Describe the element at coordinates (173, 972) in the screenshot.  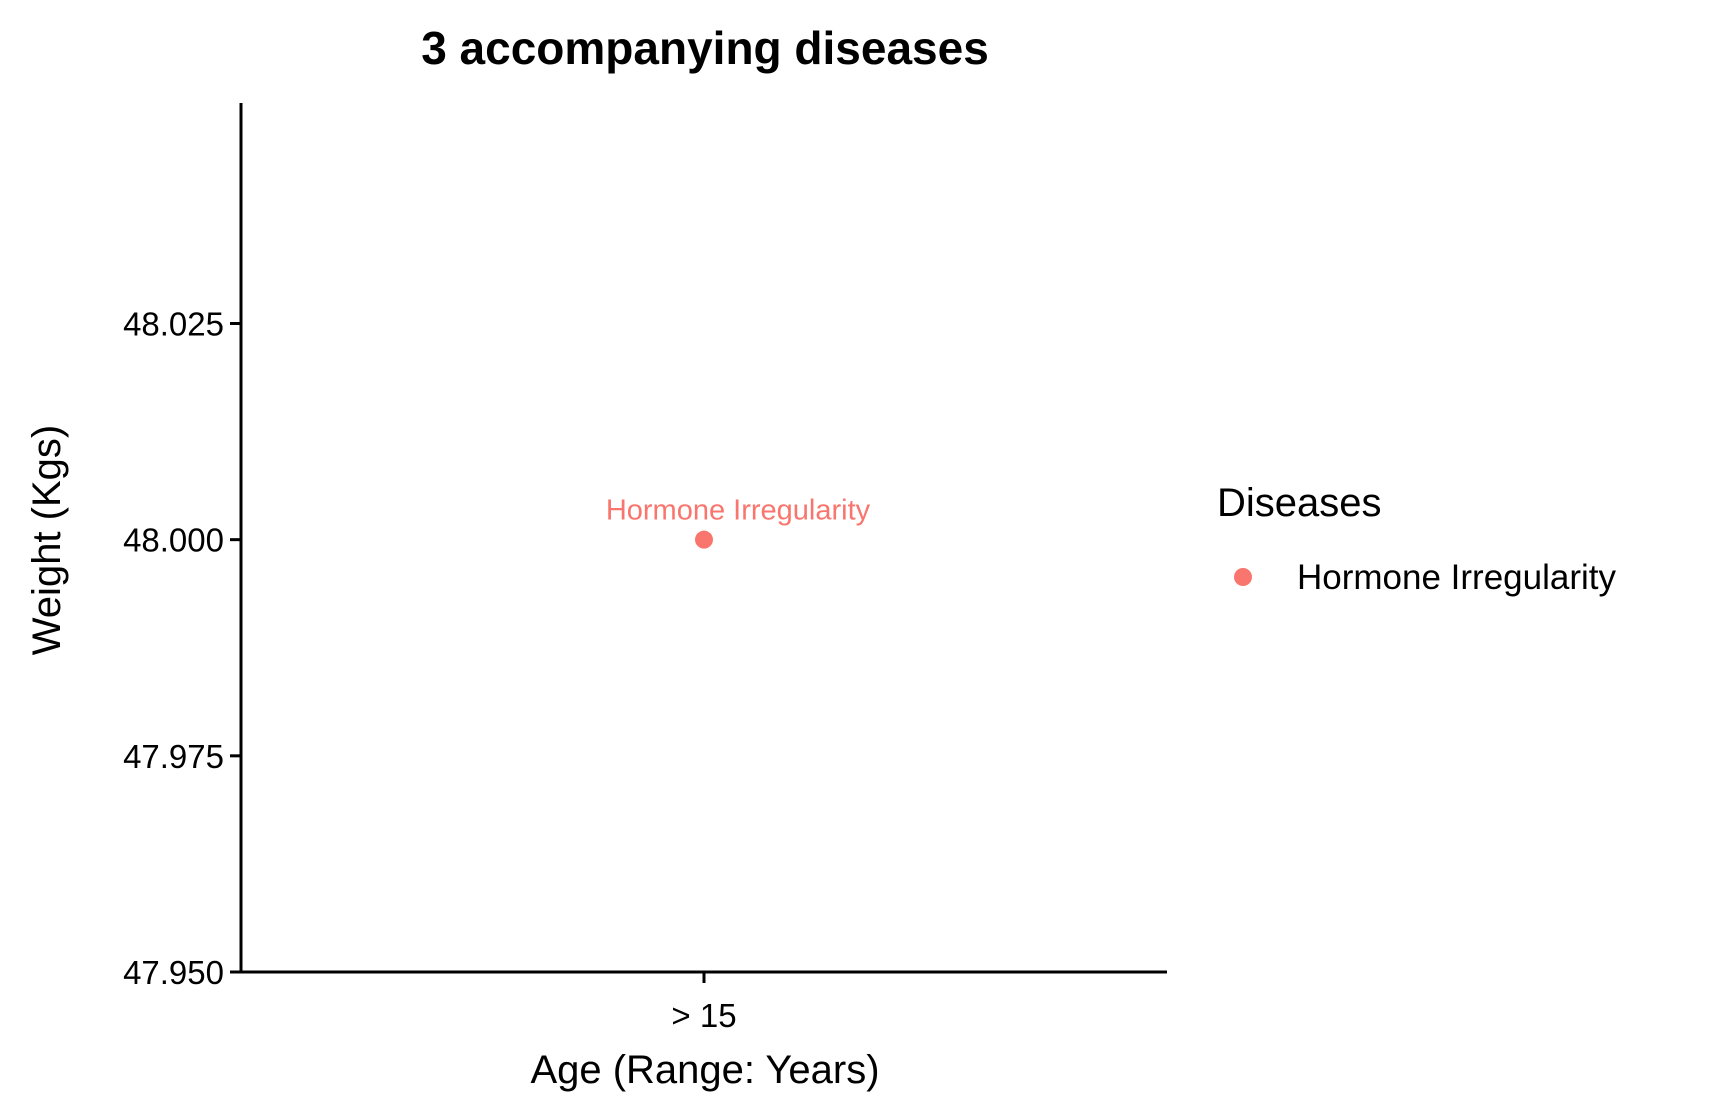
I see `y-tick-label: 47.950` at that location.